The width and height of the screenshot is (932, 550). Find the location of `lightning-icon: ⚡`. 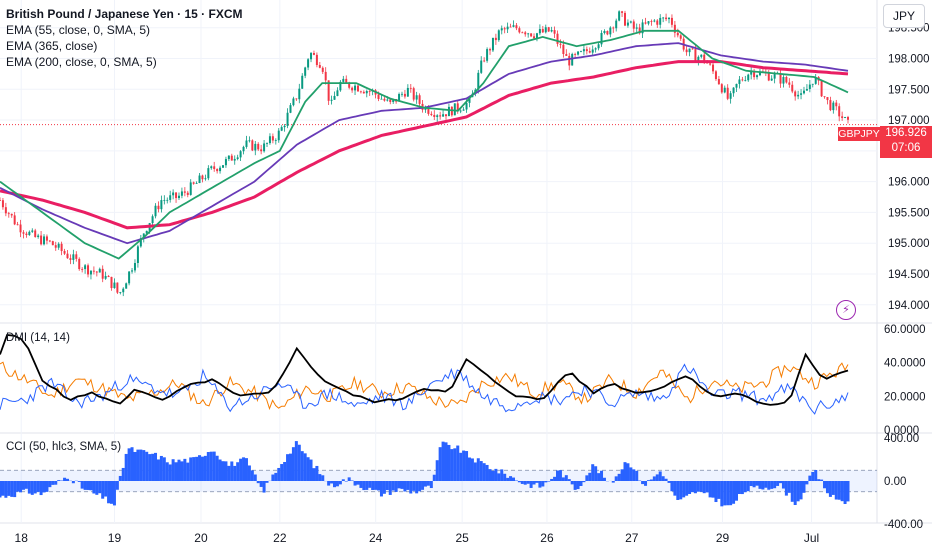

lightning-icon: ⚡ is located at coordinates (846, 310).